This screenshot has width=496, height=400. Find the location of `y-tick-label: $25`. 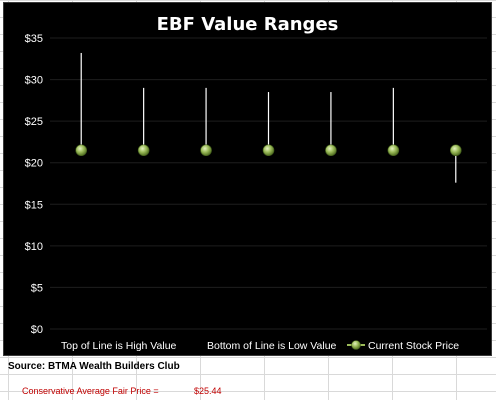

y-tick-label: $25 is located at coordinates (34, 122).